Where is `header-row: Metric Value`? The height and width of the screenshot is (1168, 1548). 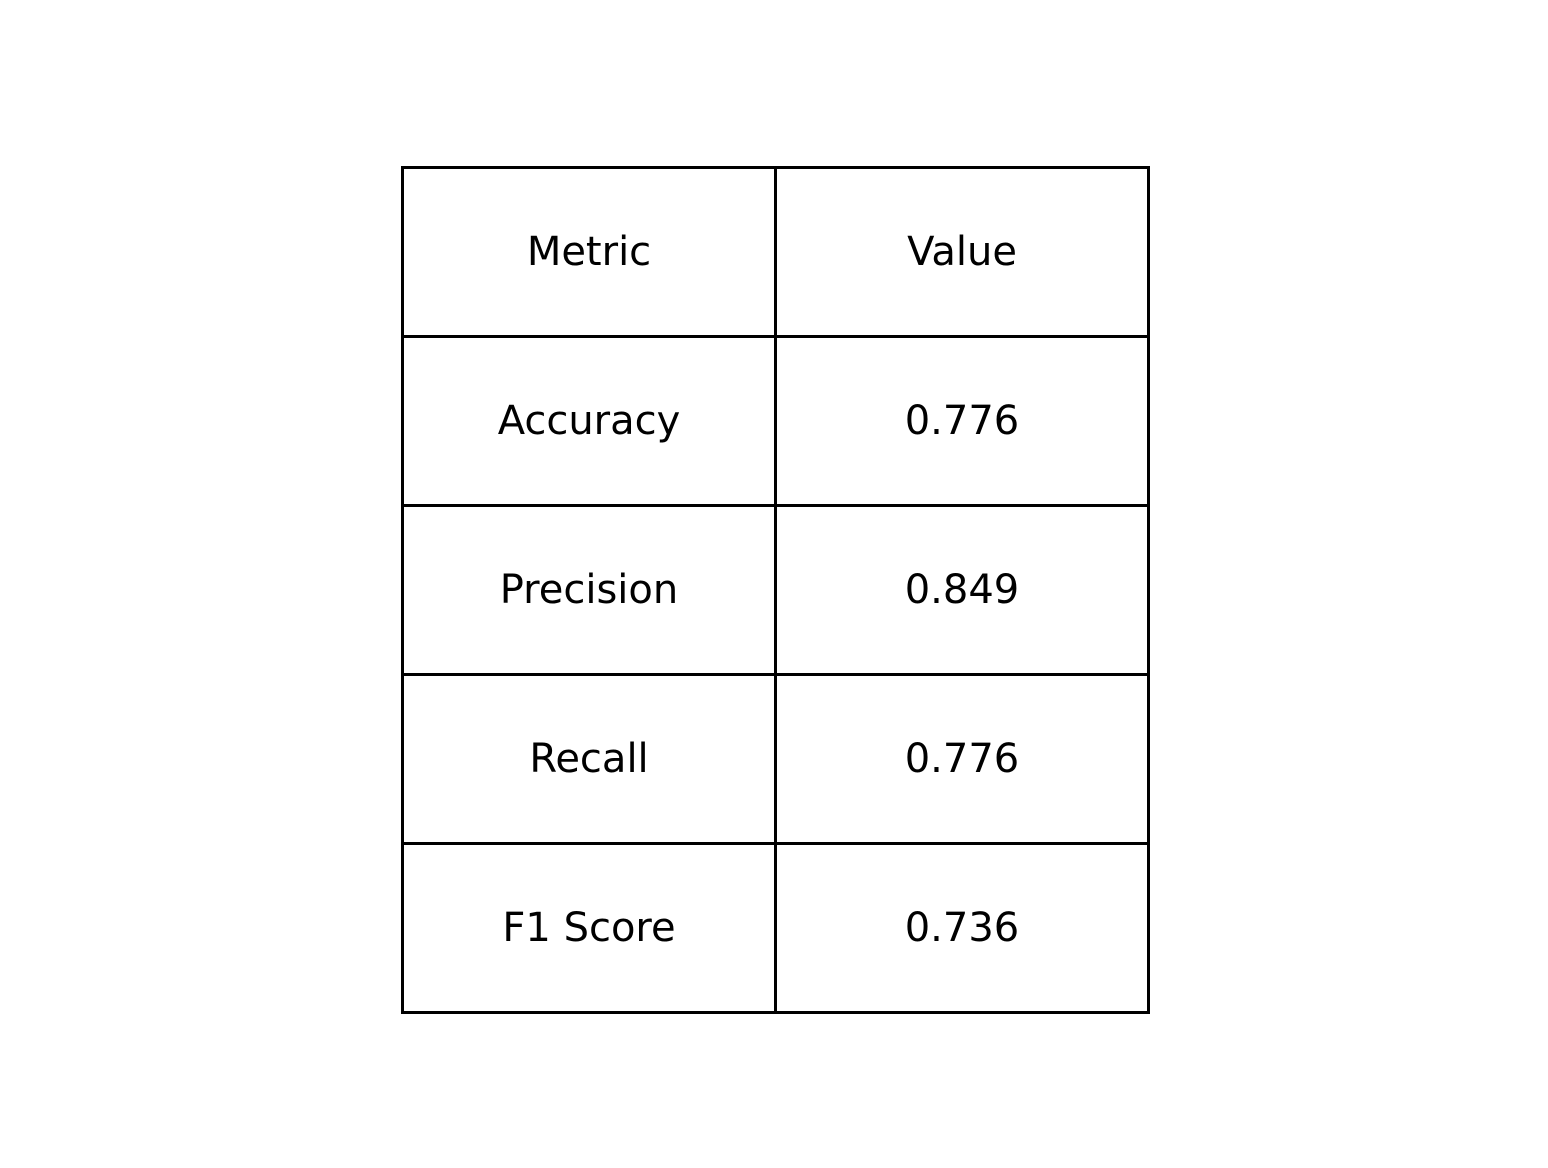
header-row: Metric Value is located at coordinates (775, 252).